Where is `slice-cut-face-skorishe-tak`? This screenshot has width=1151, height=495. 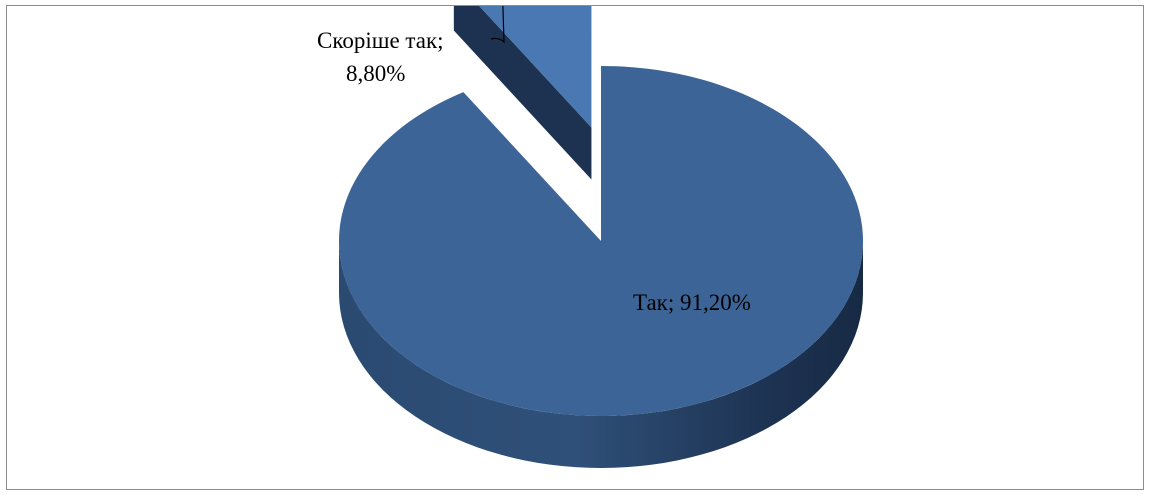 slice-cut-face-skorishe-tak is located at coordinates (522, 93).